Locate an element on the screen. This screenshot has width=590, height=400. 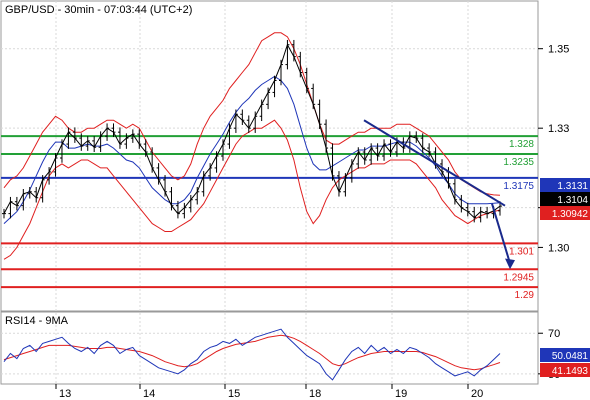
date-tick-label: 15 is located at coordinates (234, 394).